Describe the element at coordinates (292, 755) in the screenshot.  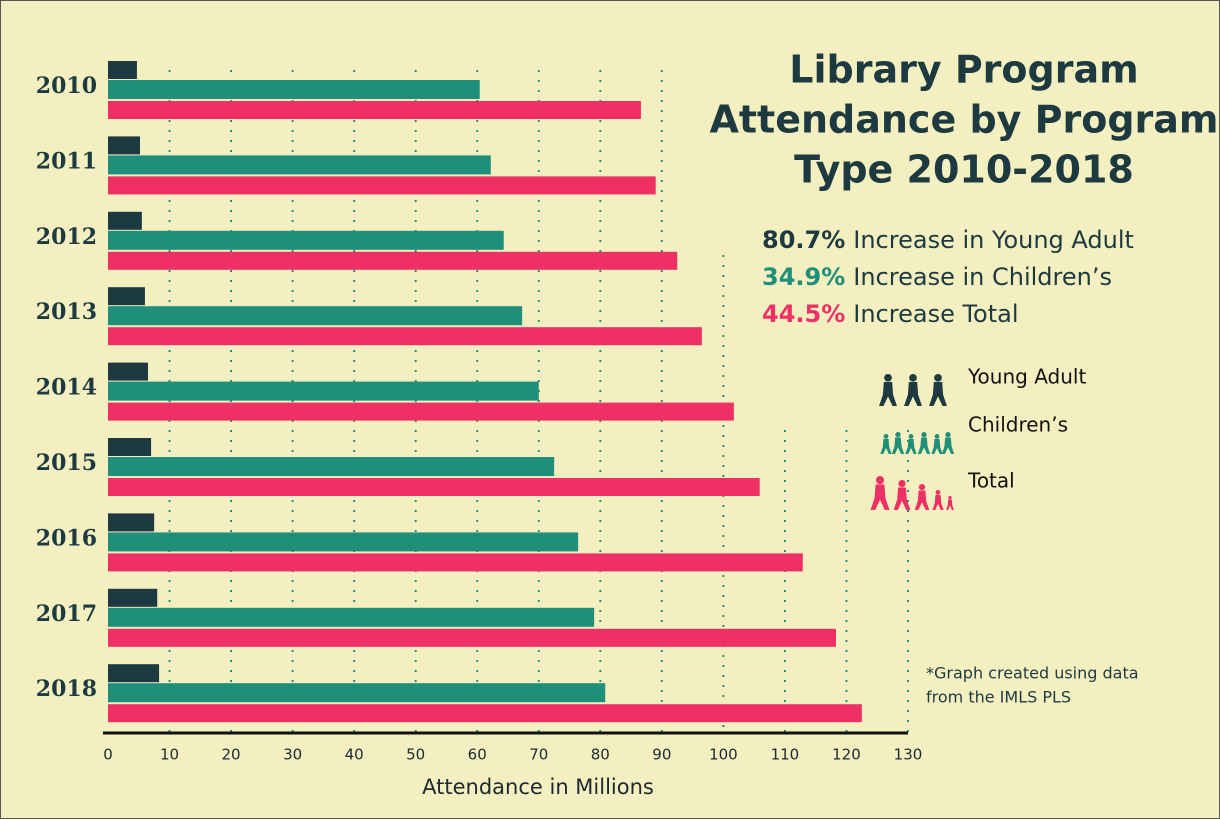
I see `x-tick-label: 30` at that location.